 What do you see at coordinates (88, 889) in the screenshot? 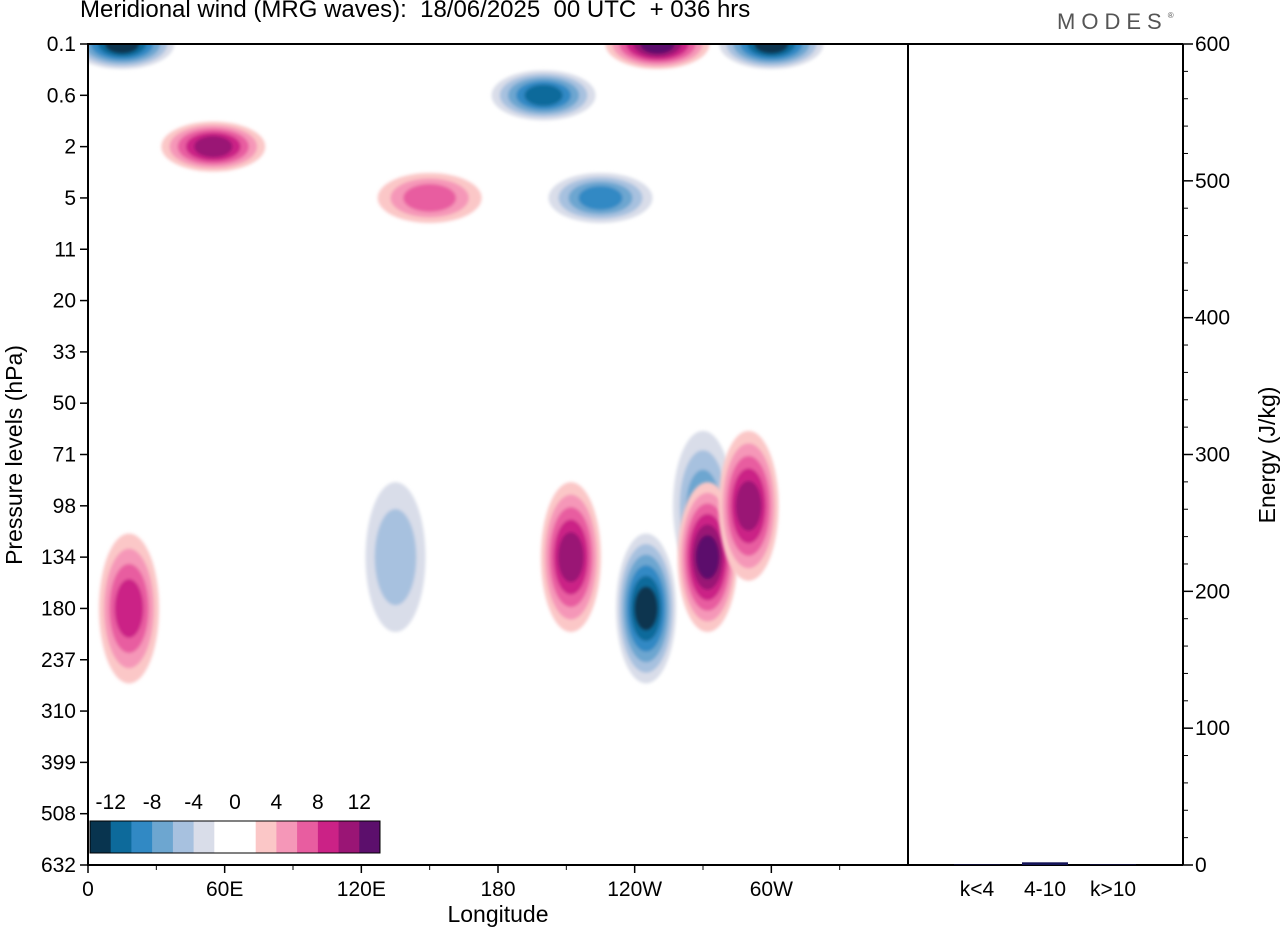
I see `x-tick-label: 0` at bounding box center [88, 889].